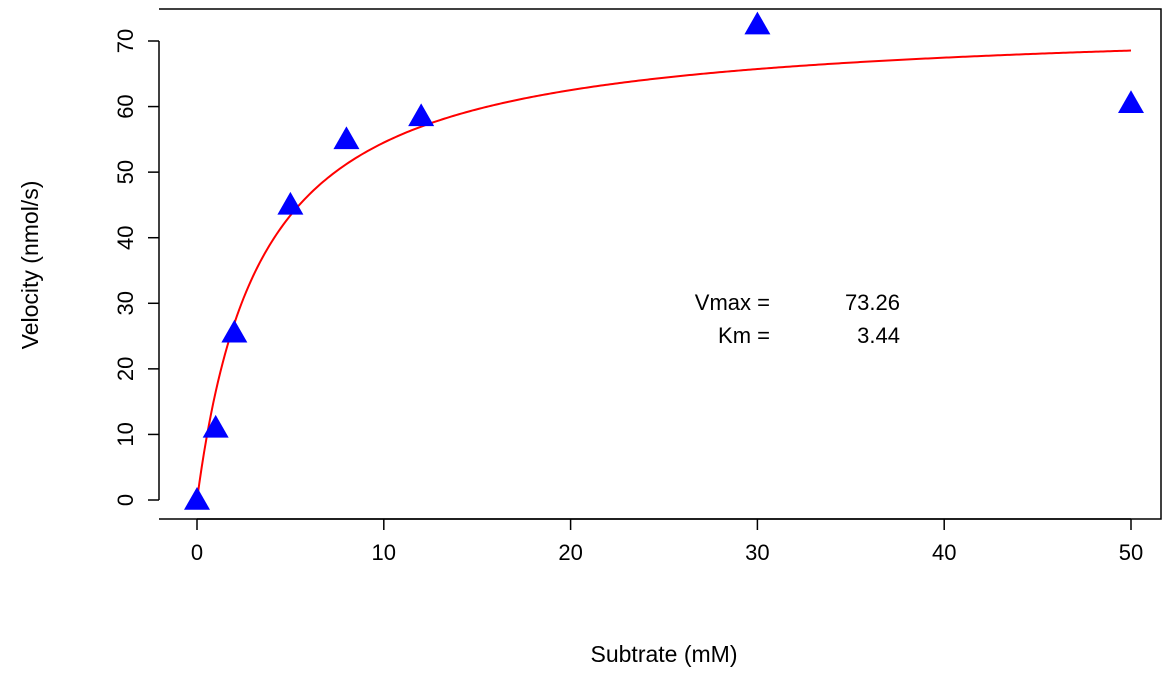  Describe the element at coordinates (878, 335) in the screenshot. I see `km-value: 3.44` at that location.